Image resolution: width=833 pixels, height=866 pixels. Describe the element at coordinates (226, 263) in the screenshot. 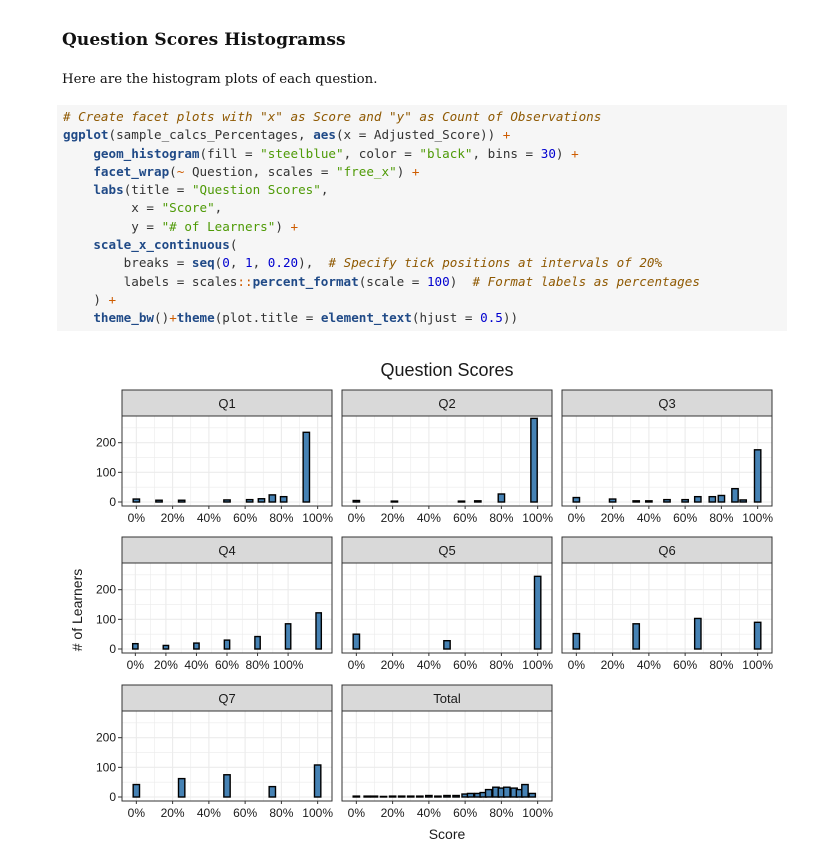

I see `code-token: 0` at that location.